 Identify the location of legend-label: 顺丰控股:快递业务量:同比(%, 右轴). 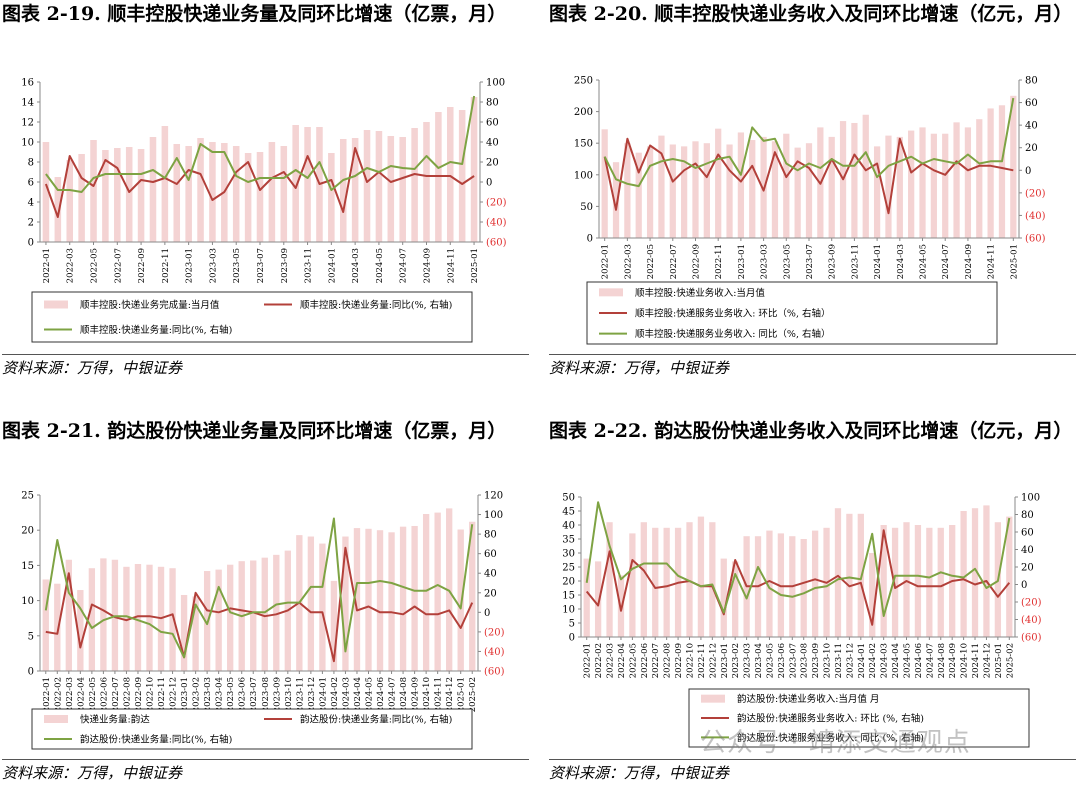
(376, 305).